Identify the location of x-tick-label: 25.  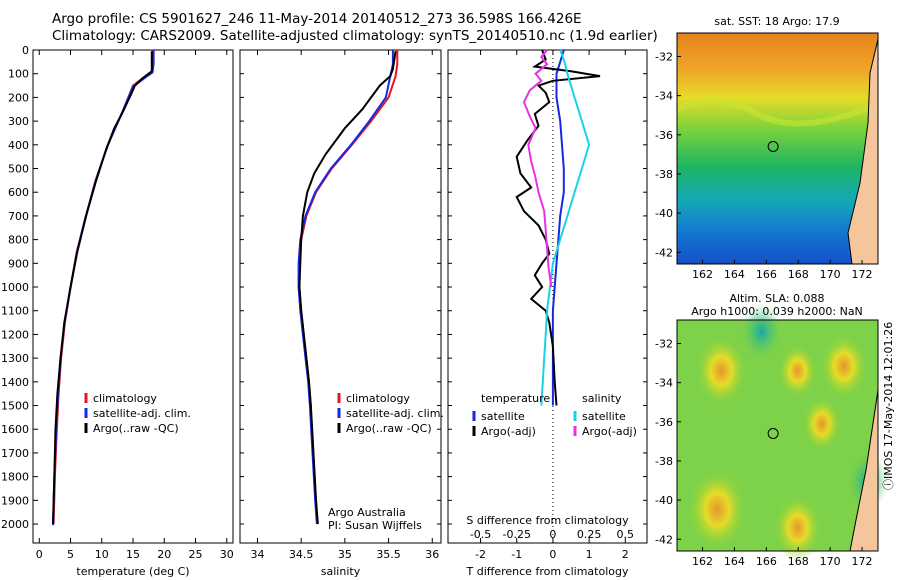
(196, 554).